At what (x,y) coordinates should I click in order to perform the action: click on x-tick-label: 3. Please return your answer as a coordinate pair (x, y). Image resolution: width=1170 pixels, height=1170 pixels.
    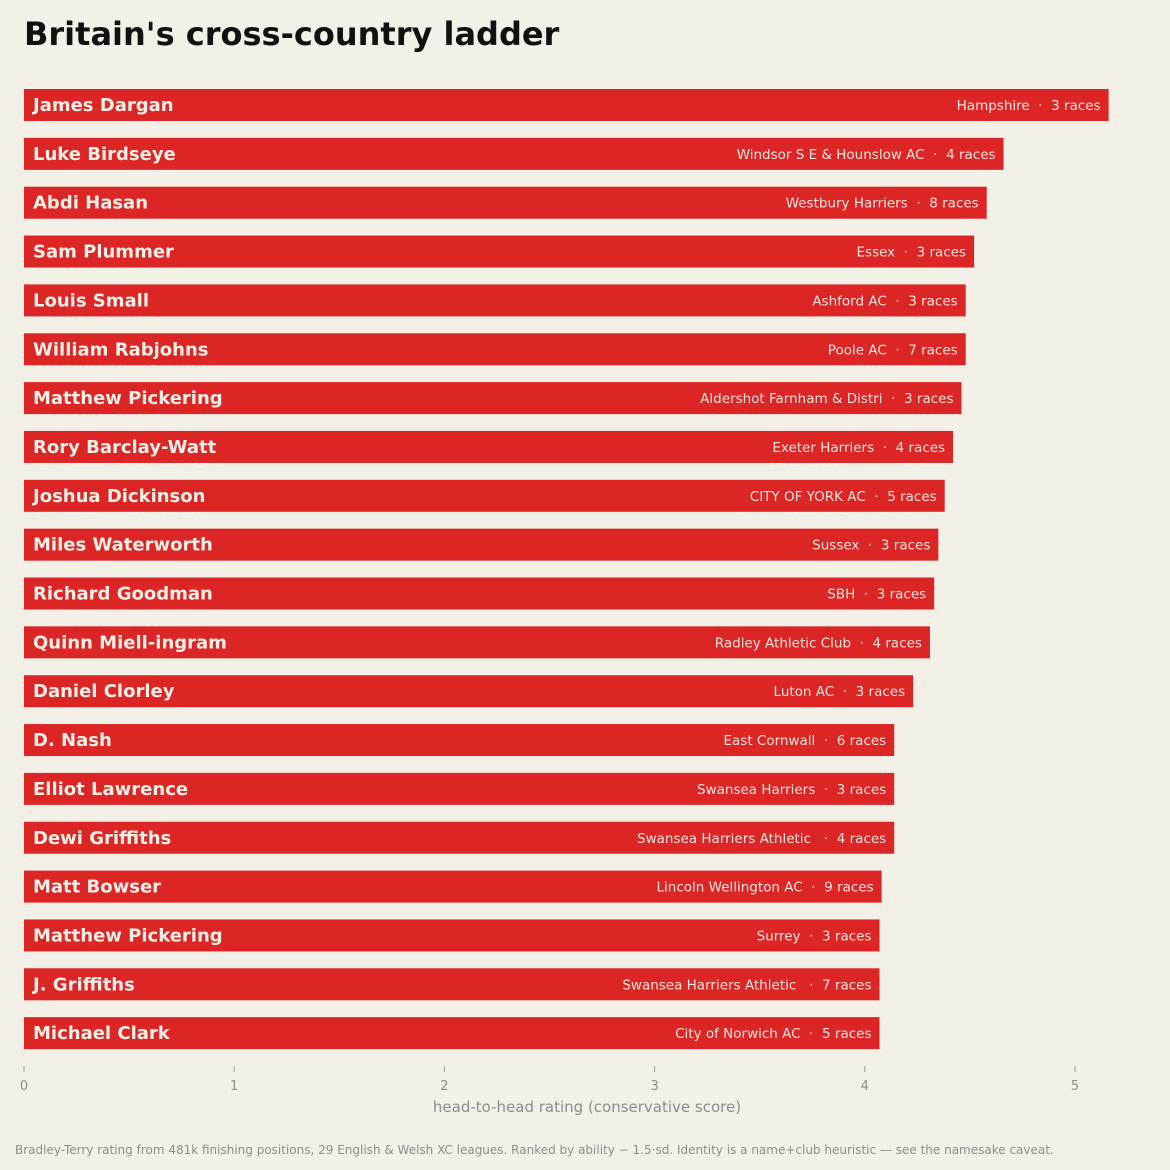
    Looking at the image, I should click on (654, 1086).